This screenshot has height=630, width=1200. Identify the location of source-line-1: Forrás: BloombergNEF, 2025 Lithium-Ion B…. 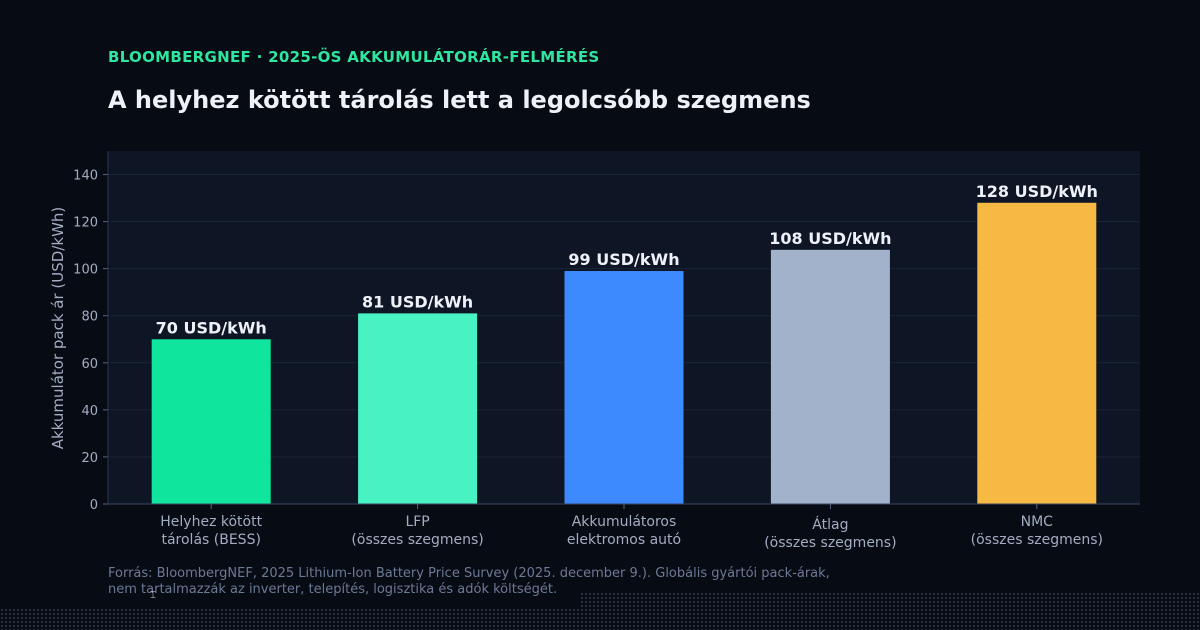
(469, 573).